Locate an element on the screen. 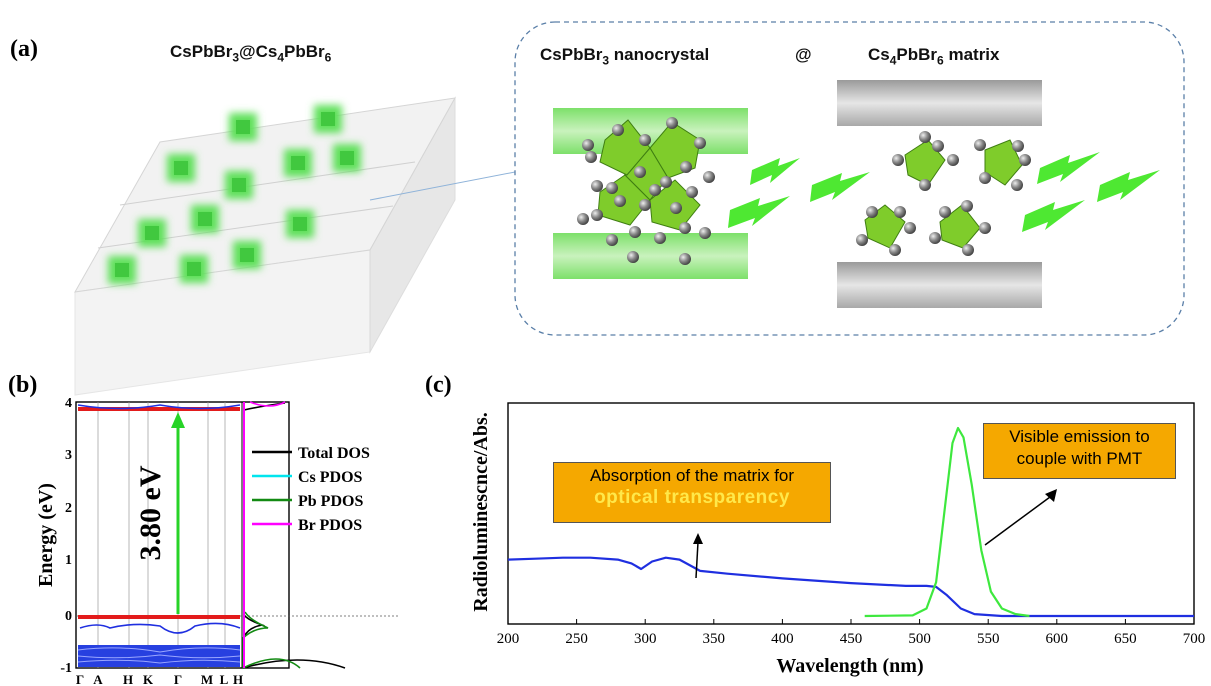  conduction-band-curve is located at coordinates (159, 407).